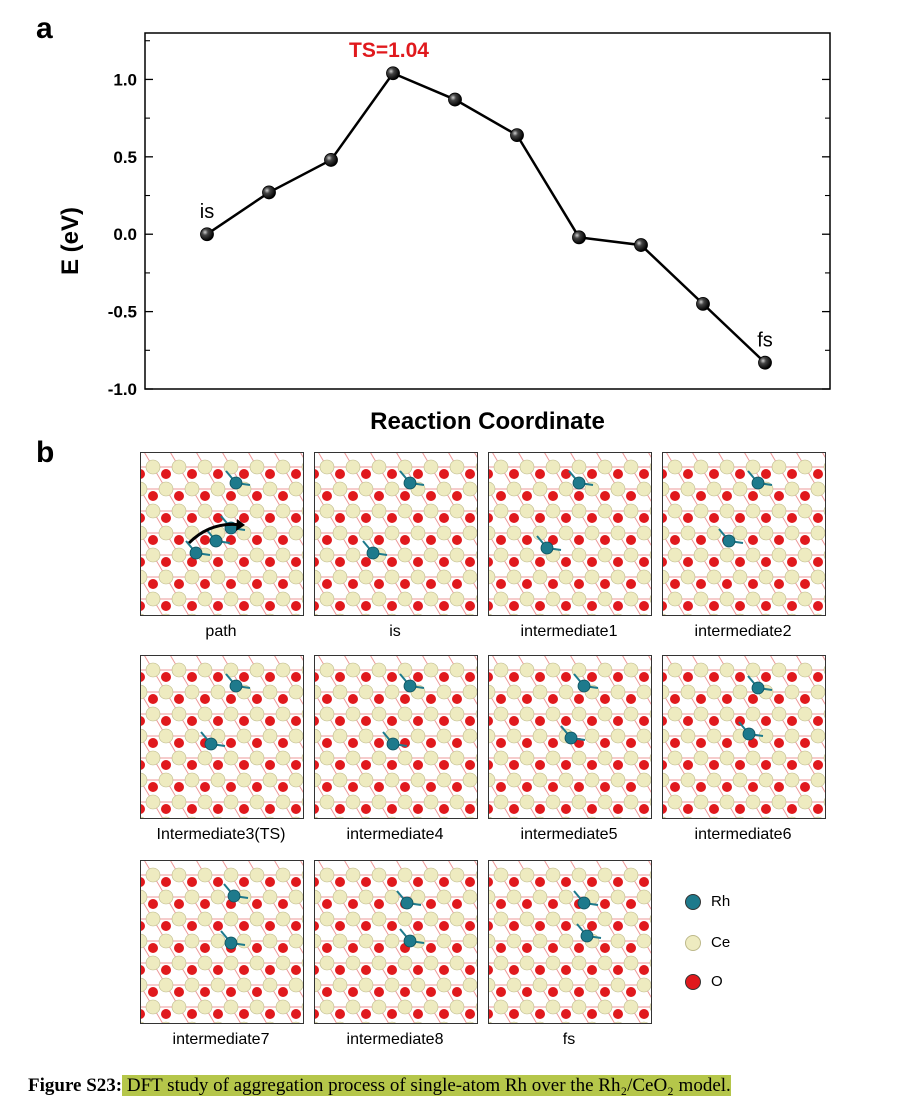  I want to click on legend-item: Rh, so click(707, 901).